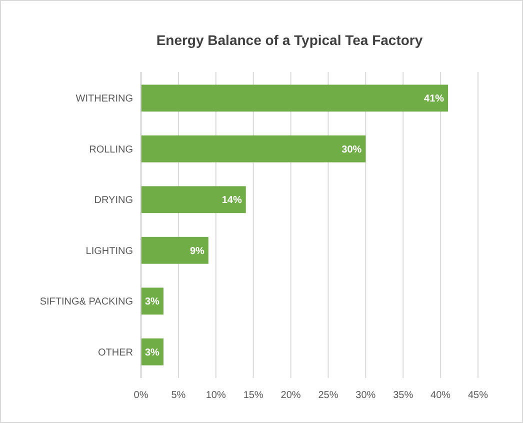 This screenshot has height=423, width=523. I want to click on chart-title: Energy Balance of a Typical Tea Factory, so click(289, 40).